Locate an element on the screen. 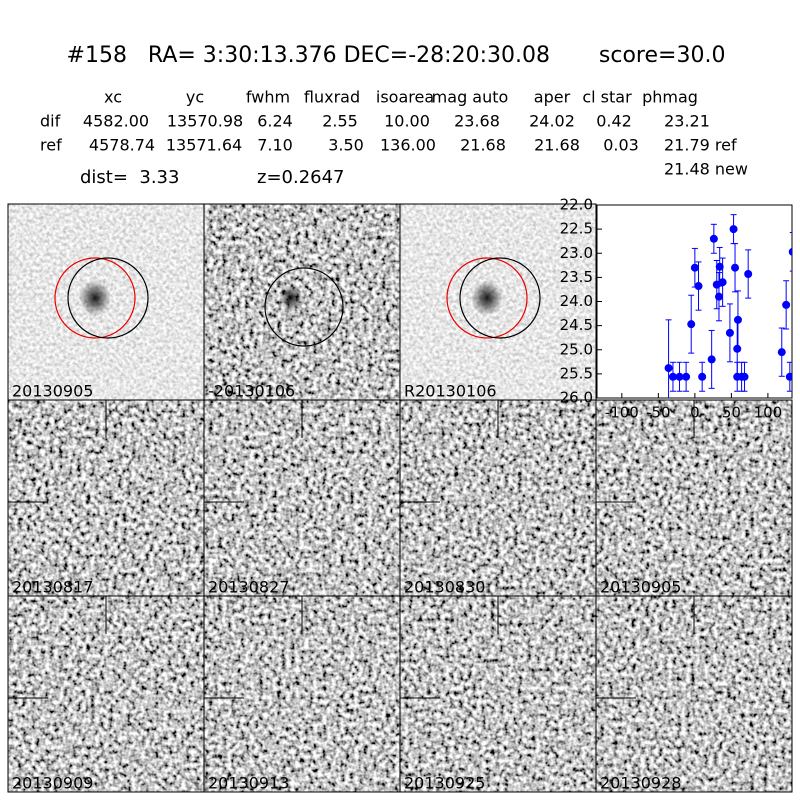  table-cell: 4582.00 is located at coordinates (116, 121).